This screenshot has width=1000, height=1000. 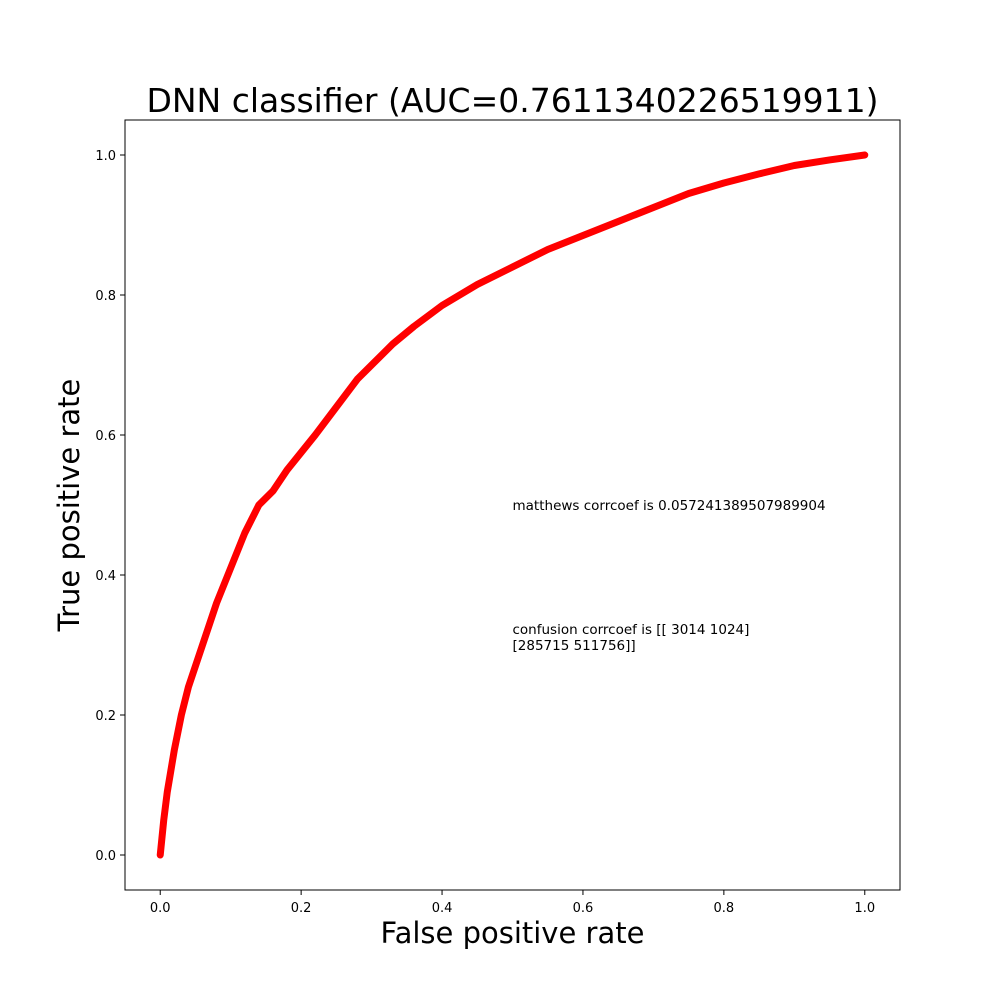 I want to click on annotation-text: [285715 511756]], so click(x=574, y=646).